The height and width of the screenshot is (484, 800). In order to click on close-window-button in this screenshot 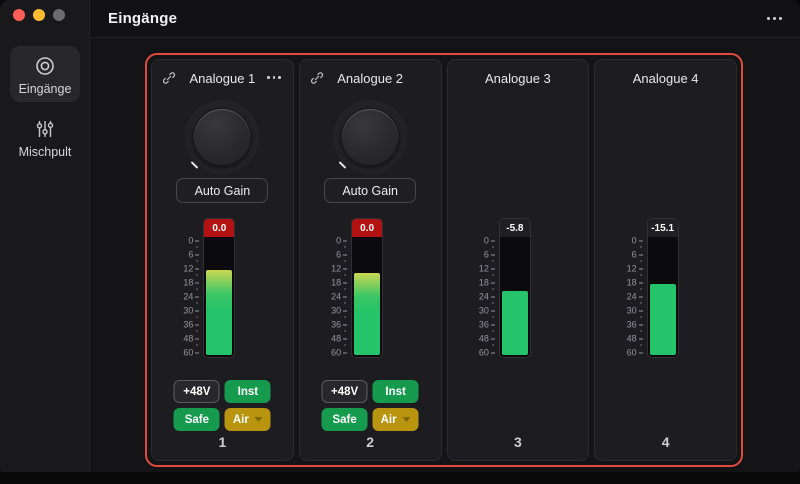, I will do `click(19, 15)`.